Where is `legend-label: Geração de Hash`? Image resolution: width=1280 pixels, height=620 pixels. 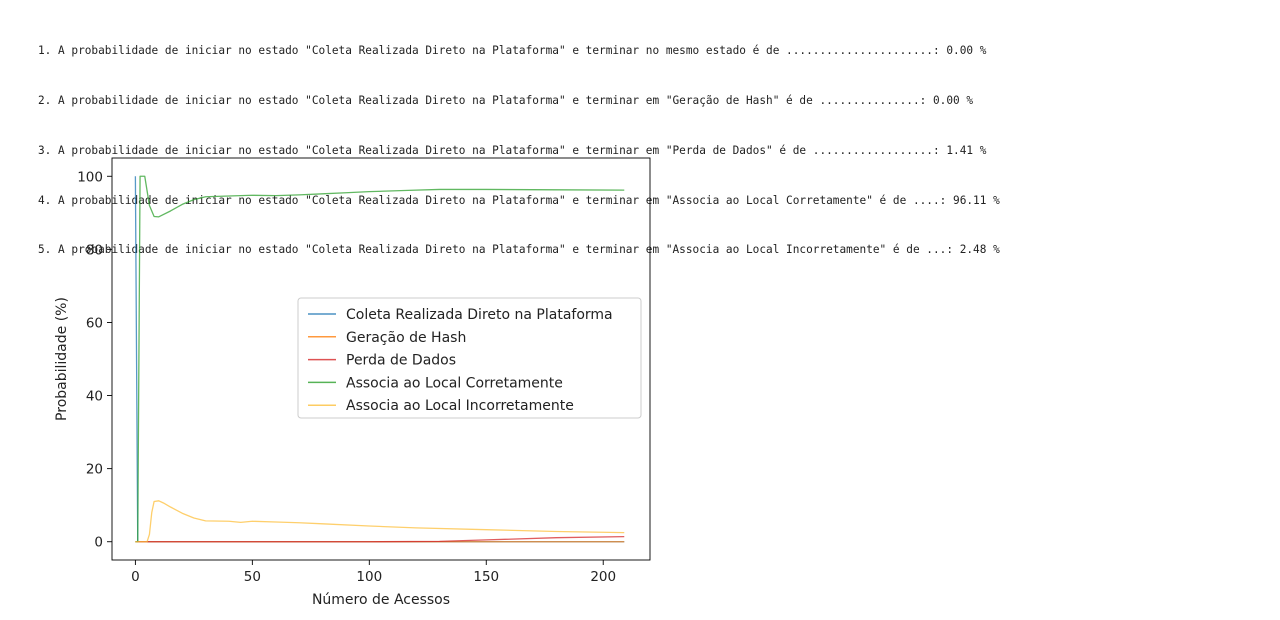
legend-label: Geração de Hash is located at coordinates (406, 338).